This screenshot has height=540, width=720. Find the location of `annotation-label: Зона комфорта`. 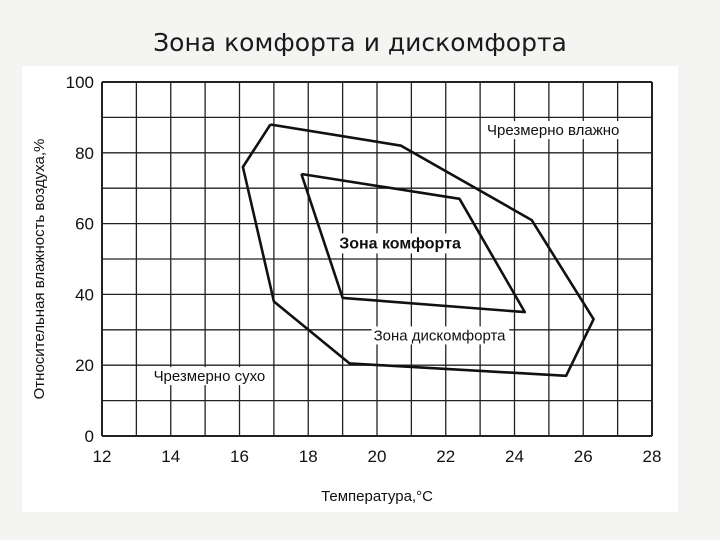

annotation-label: Зона комфорта is located at coordinates (400, 243).